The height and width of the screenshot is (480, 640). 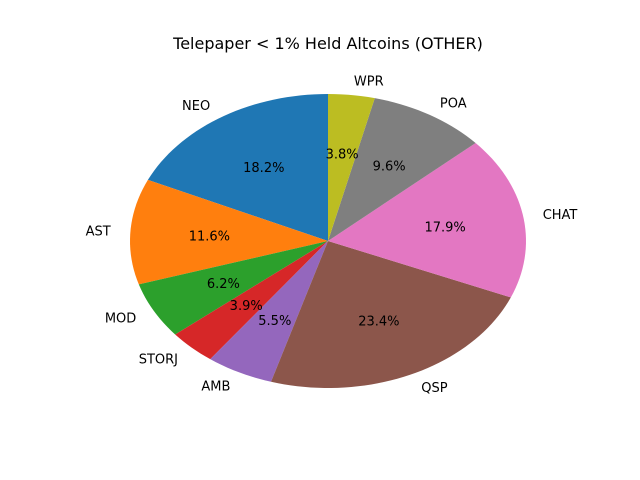 I want to click on slice-percent-wpr: 3.8%, so click(x=342, y=154).